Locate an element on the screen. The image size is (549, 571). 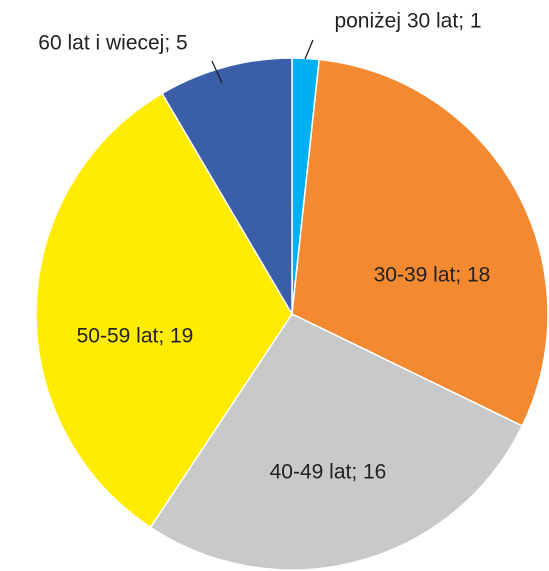
pie-slice is located at coordinates (227, 187).